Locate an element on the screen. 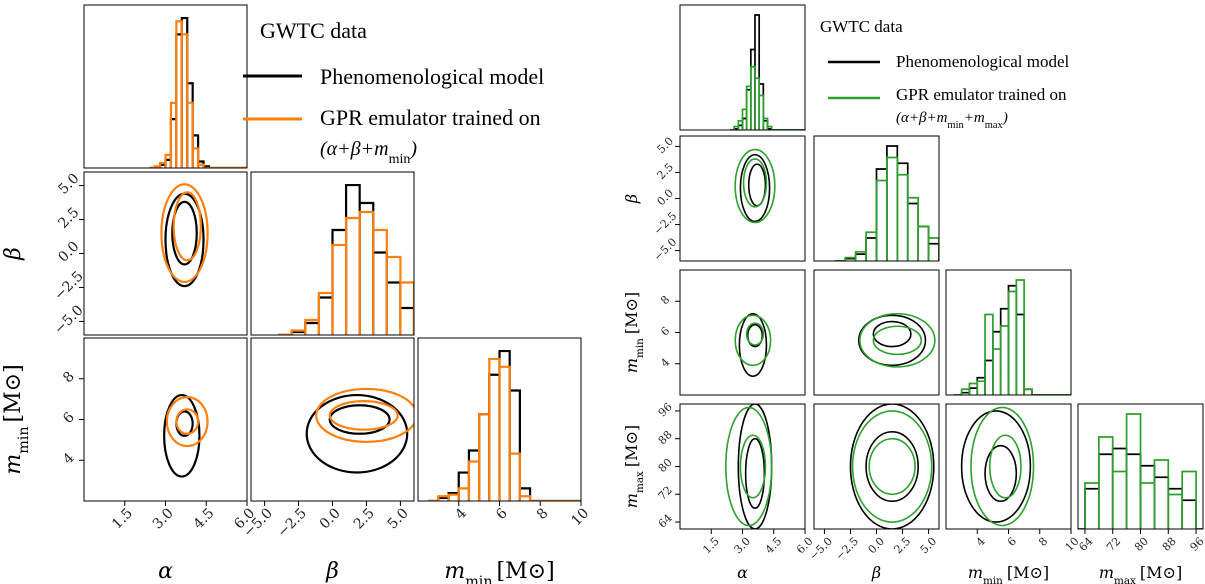 This screenshot has width=1205, height=584. tick-m_min-3: 10 is located at coordinates (580, 517).